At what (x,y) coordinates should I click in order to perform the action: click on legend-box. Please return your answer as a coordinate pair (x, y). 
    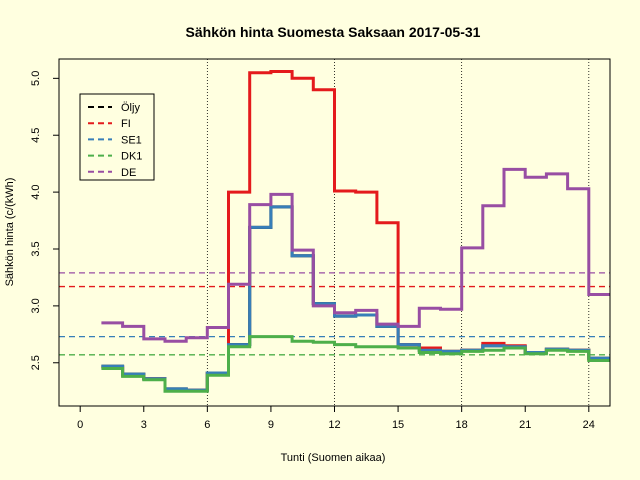
    Looking at the image, I should click on (117, 137).